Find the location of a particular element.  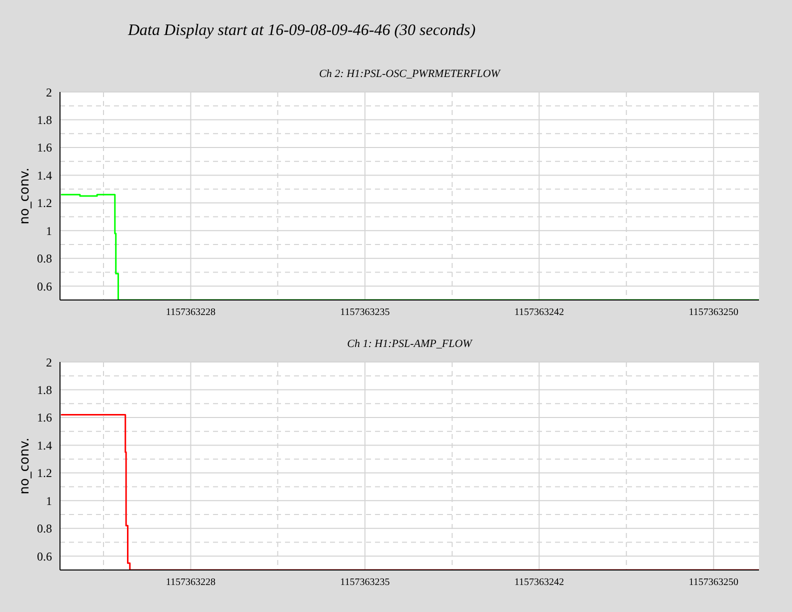

chart-title: Ch 1: H1:PSL-AMP_FLOW is located at coordinates (410, 344).